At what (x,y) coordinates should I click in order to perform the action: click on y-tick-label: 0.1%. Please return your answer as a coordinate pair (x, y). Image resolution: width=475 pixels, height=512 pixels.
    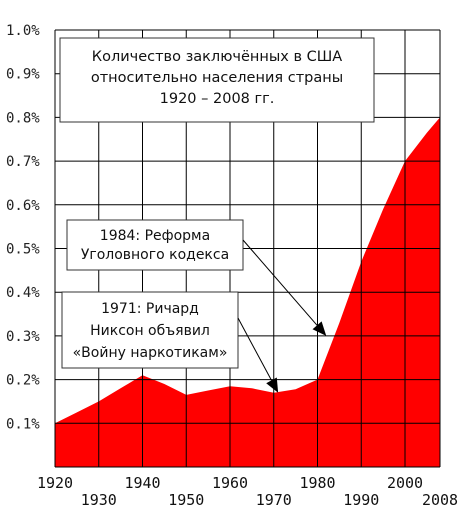
    Looking at the image, I should click on (23, 424).